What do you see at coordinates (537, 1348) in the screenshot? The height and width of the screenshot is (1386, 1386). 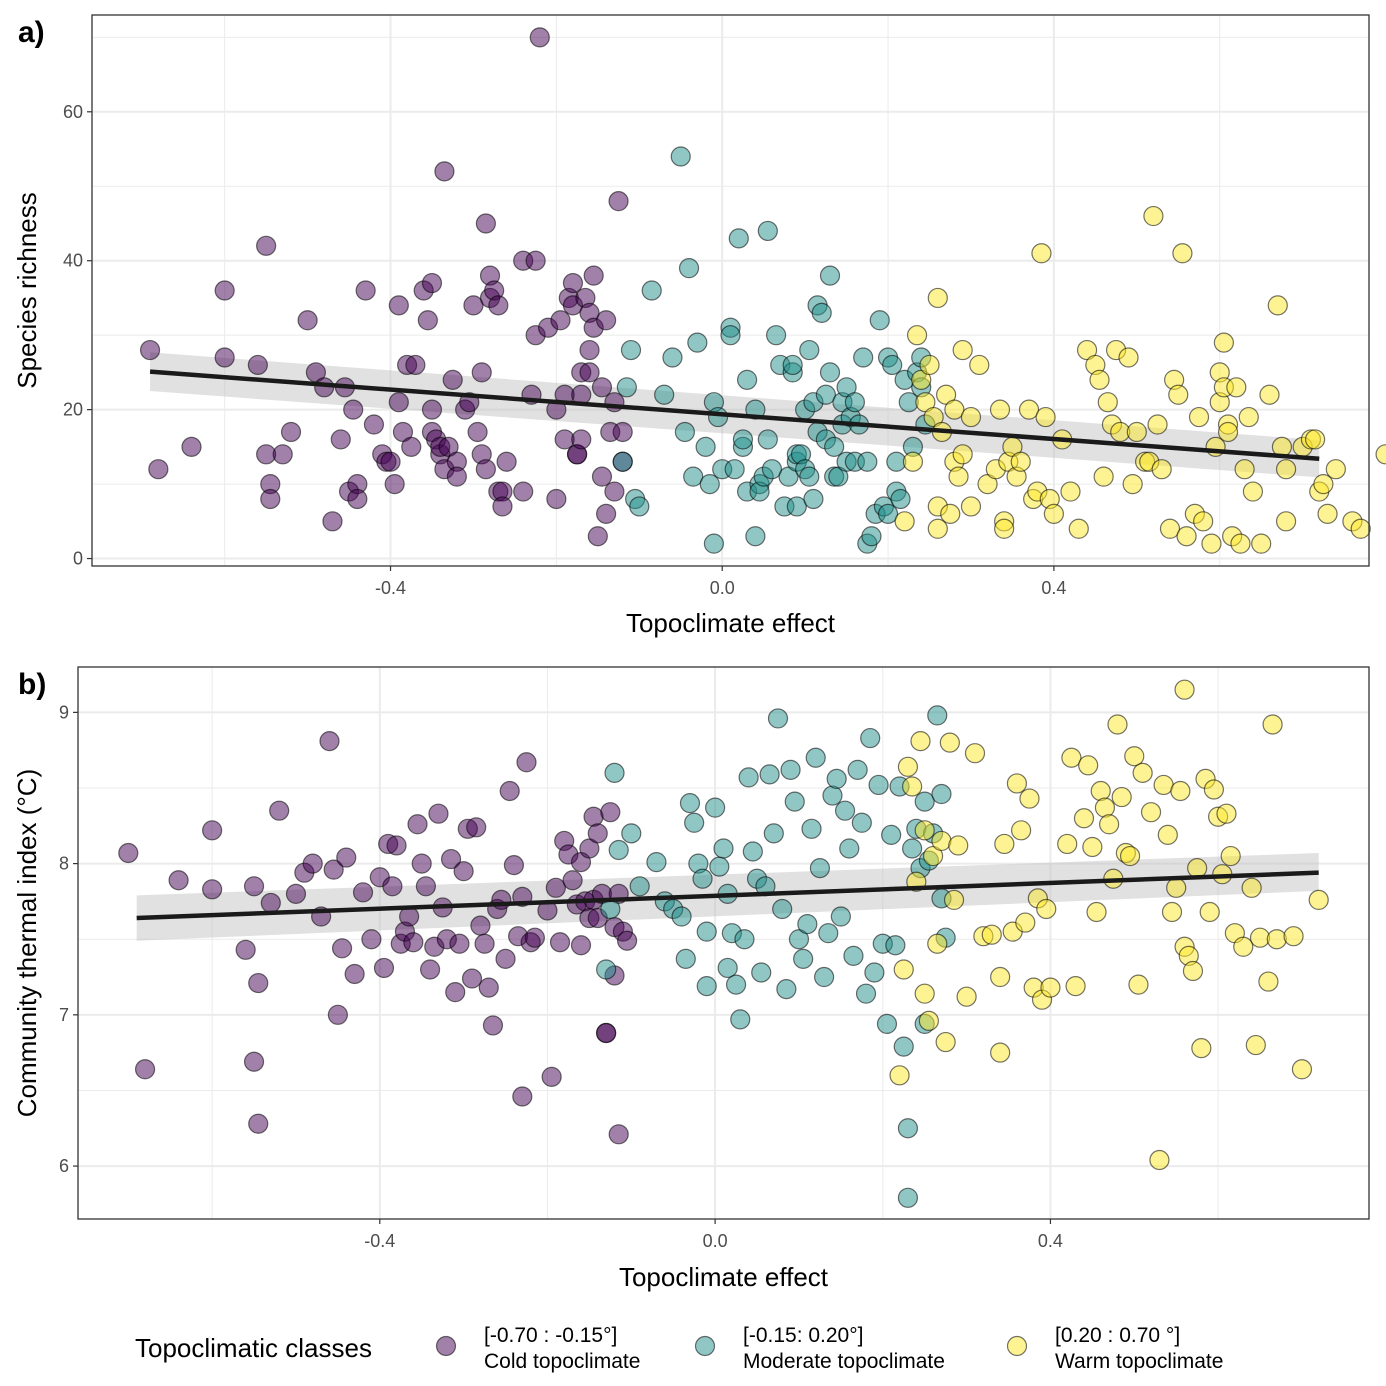 I see `legend-item-cold: [-0.70 : -0.15°] Cold topoclimate` at bounding box center [537, 1348].